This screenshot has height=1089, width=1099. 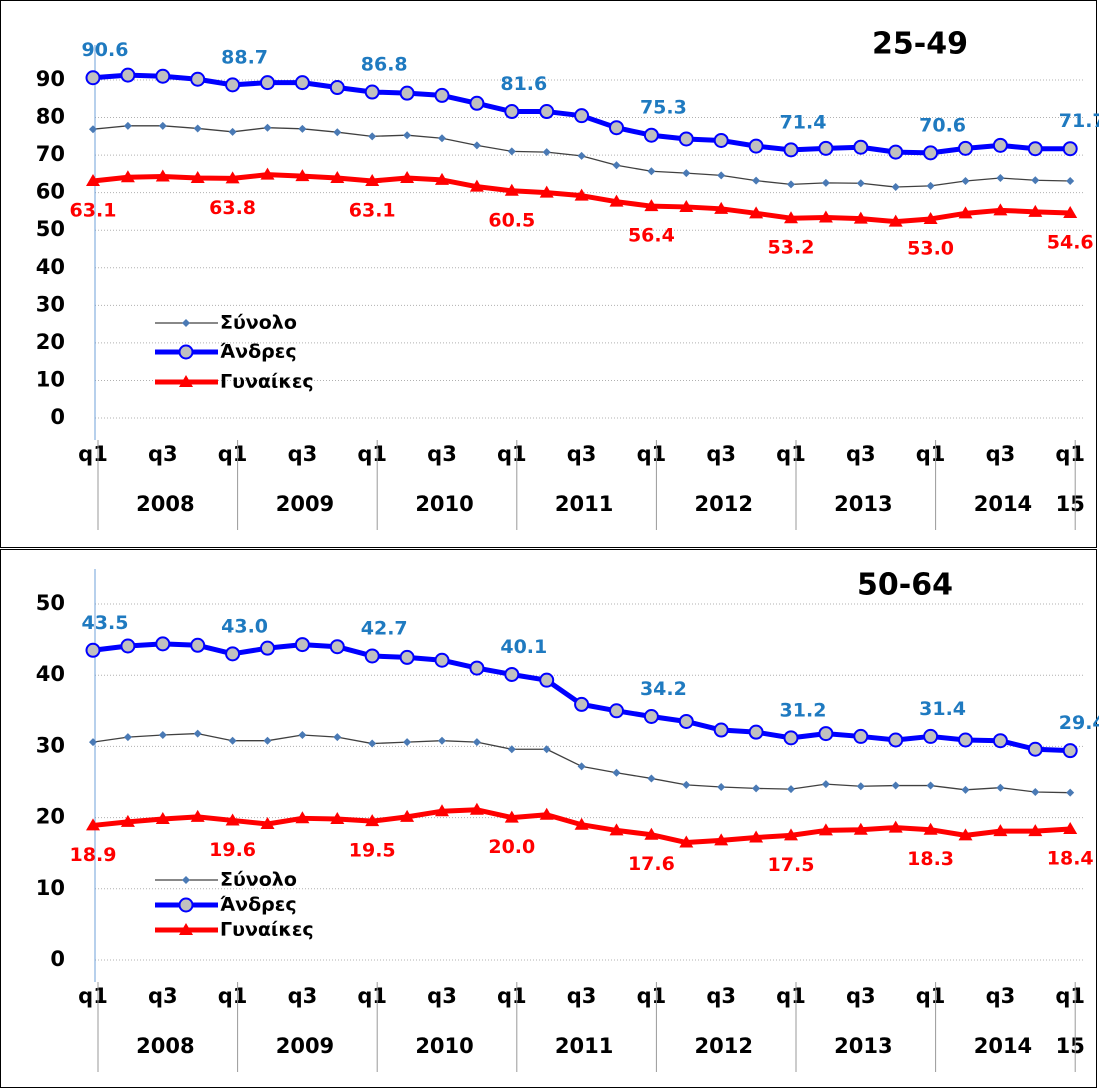 What do you see at coordinates (920, 44) in the screenshot?
I see `chart-title: 25-49` at bounding box center [920, 44].